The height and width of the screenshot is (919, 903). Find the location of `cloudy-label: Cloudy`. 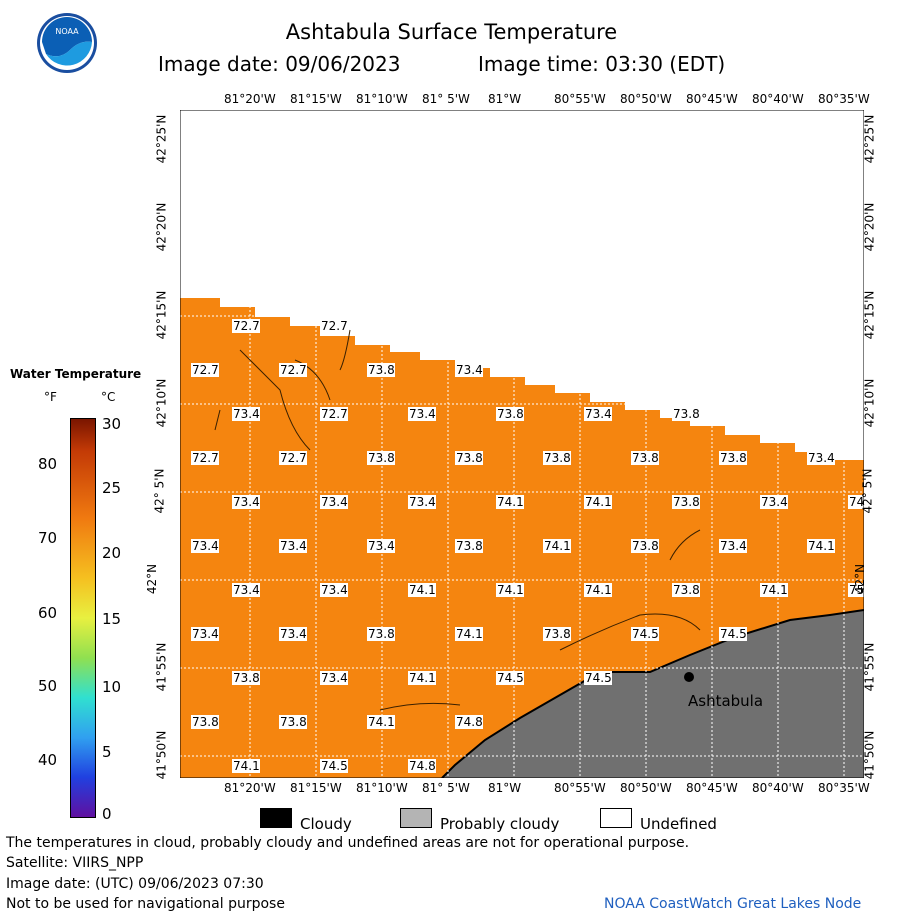

cloudy-label: Cloudy is located at coordinates (326, 824).